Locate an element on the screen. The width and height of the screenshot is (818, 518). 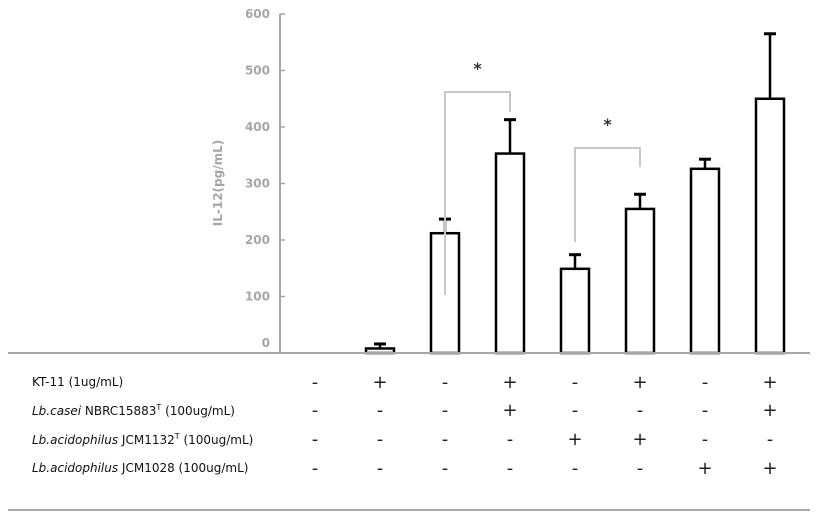
y-tick-label: 0 is located at coordinates (266, 343).